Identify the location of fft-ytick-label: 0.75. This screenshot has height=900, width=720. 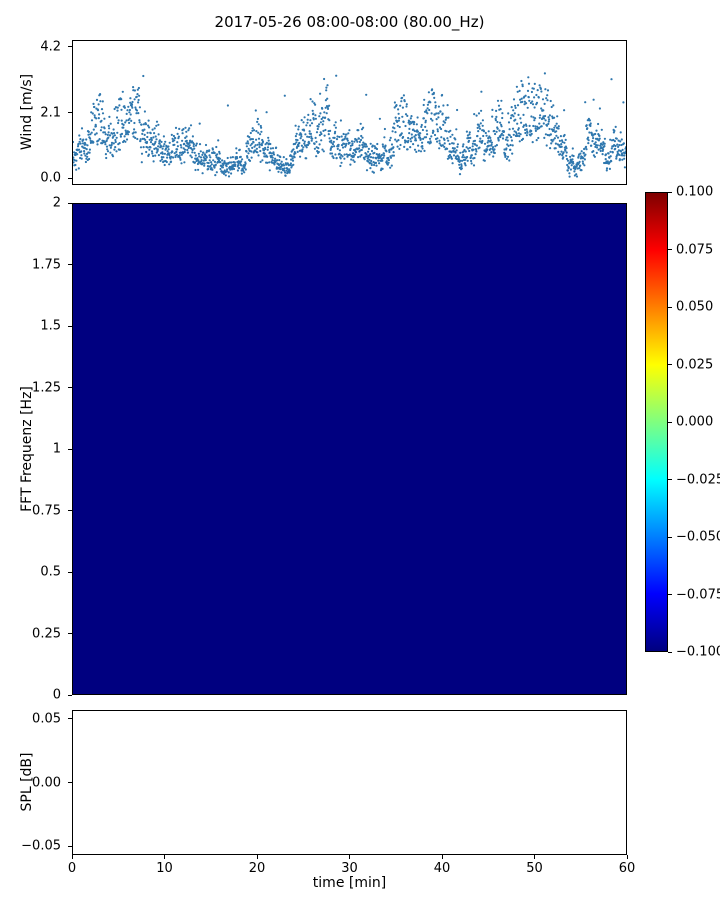
(46, 510).